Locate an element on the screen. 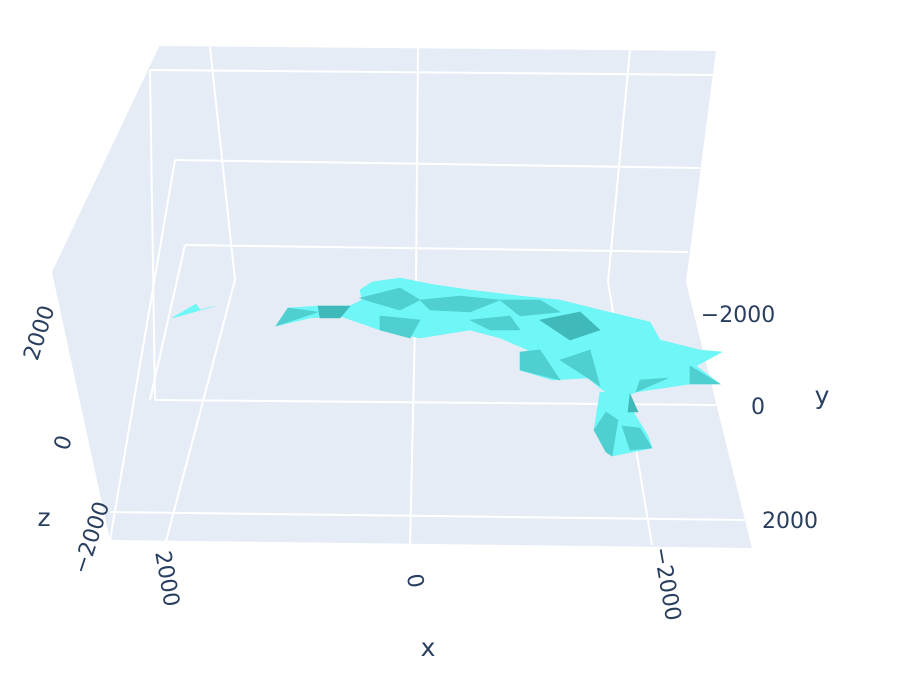  z-tick-label: −2000 is located at coordinates (91, 538).